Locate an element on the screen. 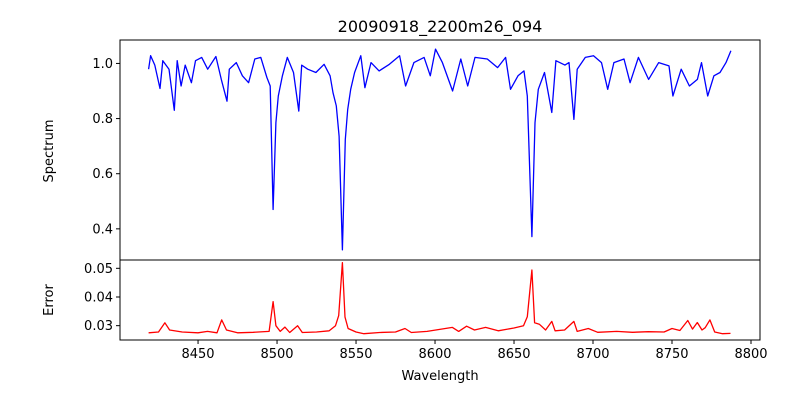 This screenshot has width=800, height=404. x-tick-label: 8800 is located at coordinates (750, 354).